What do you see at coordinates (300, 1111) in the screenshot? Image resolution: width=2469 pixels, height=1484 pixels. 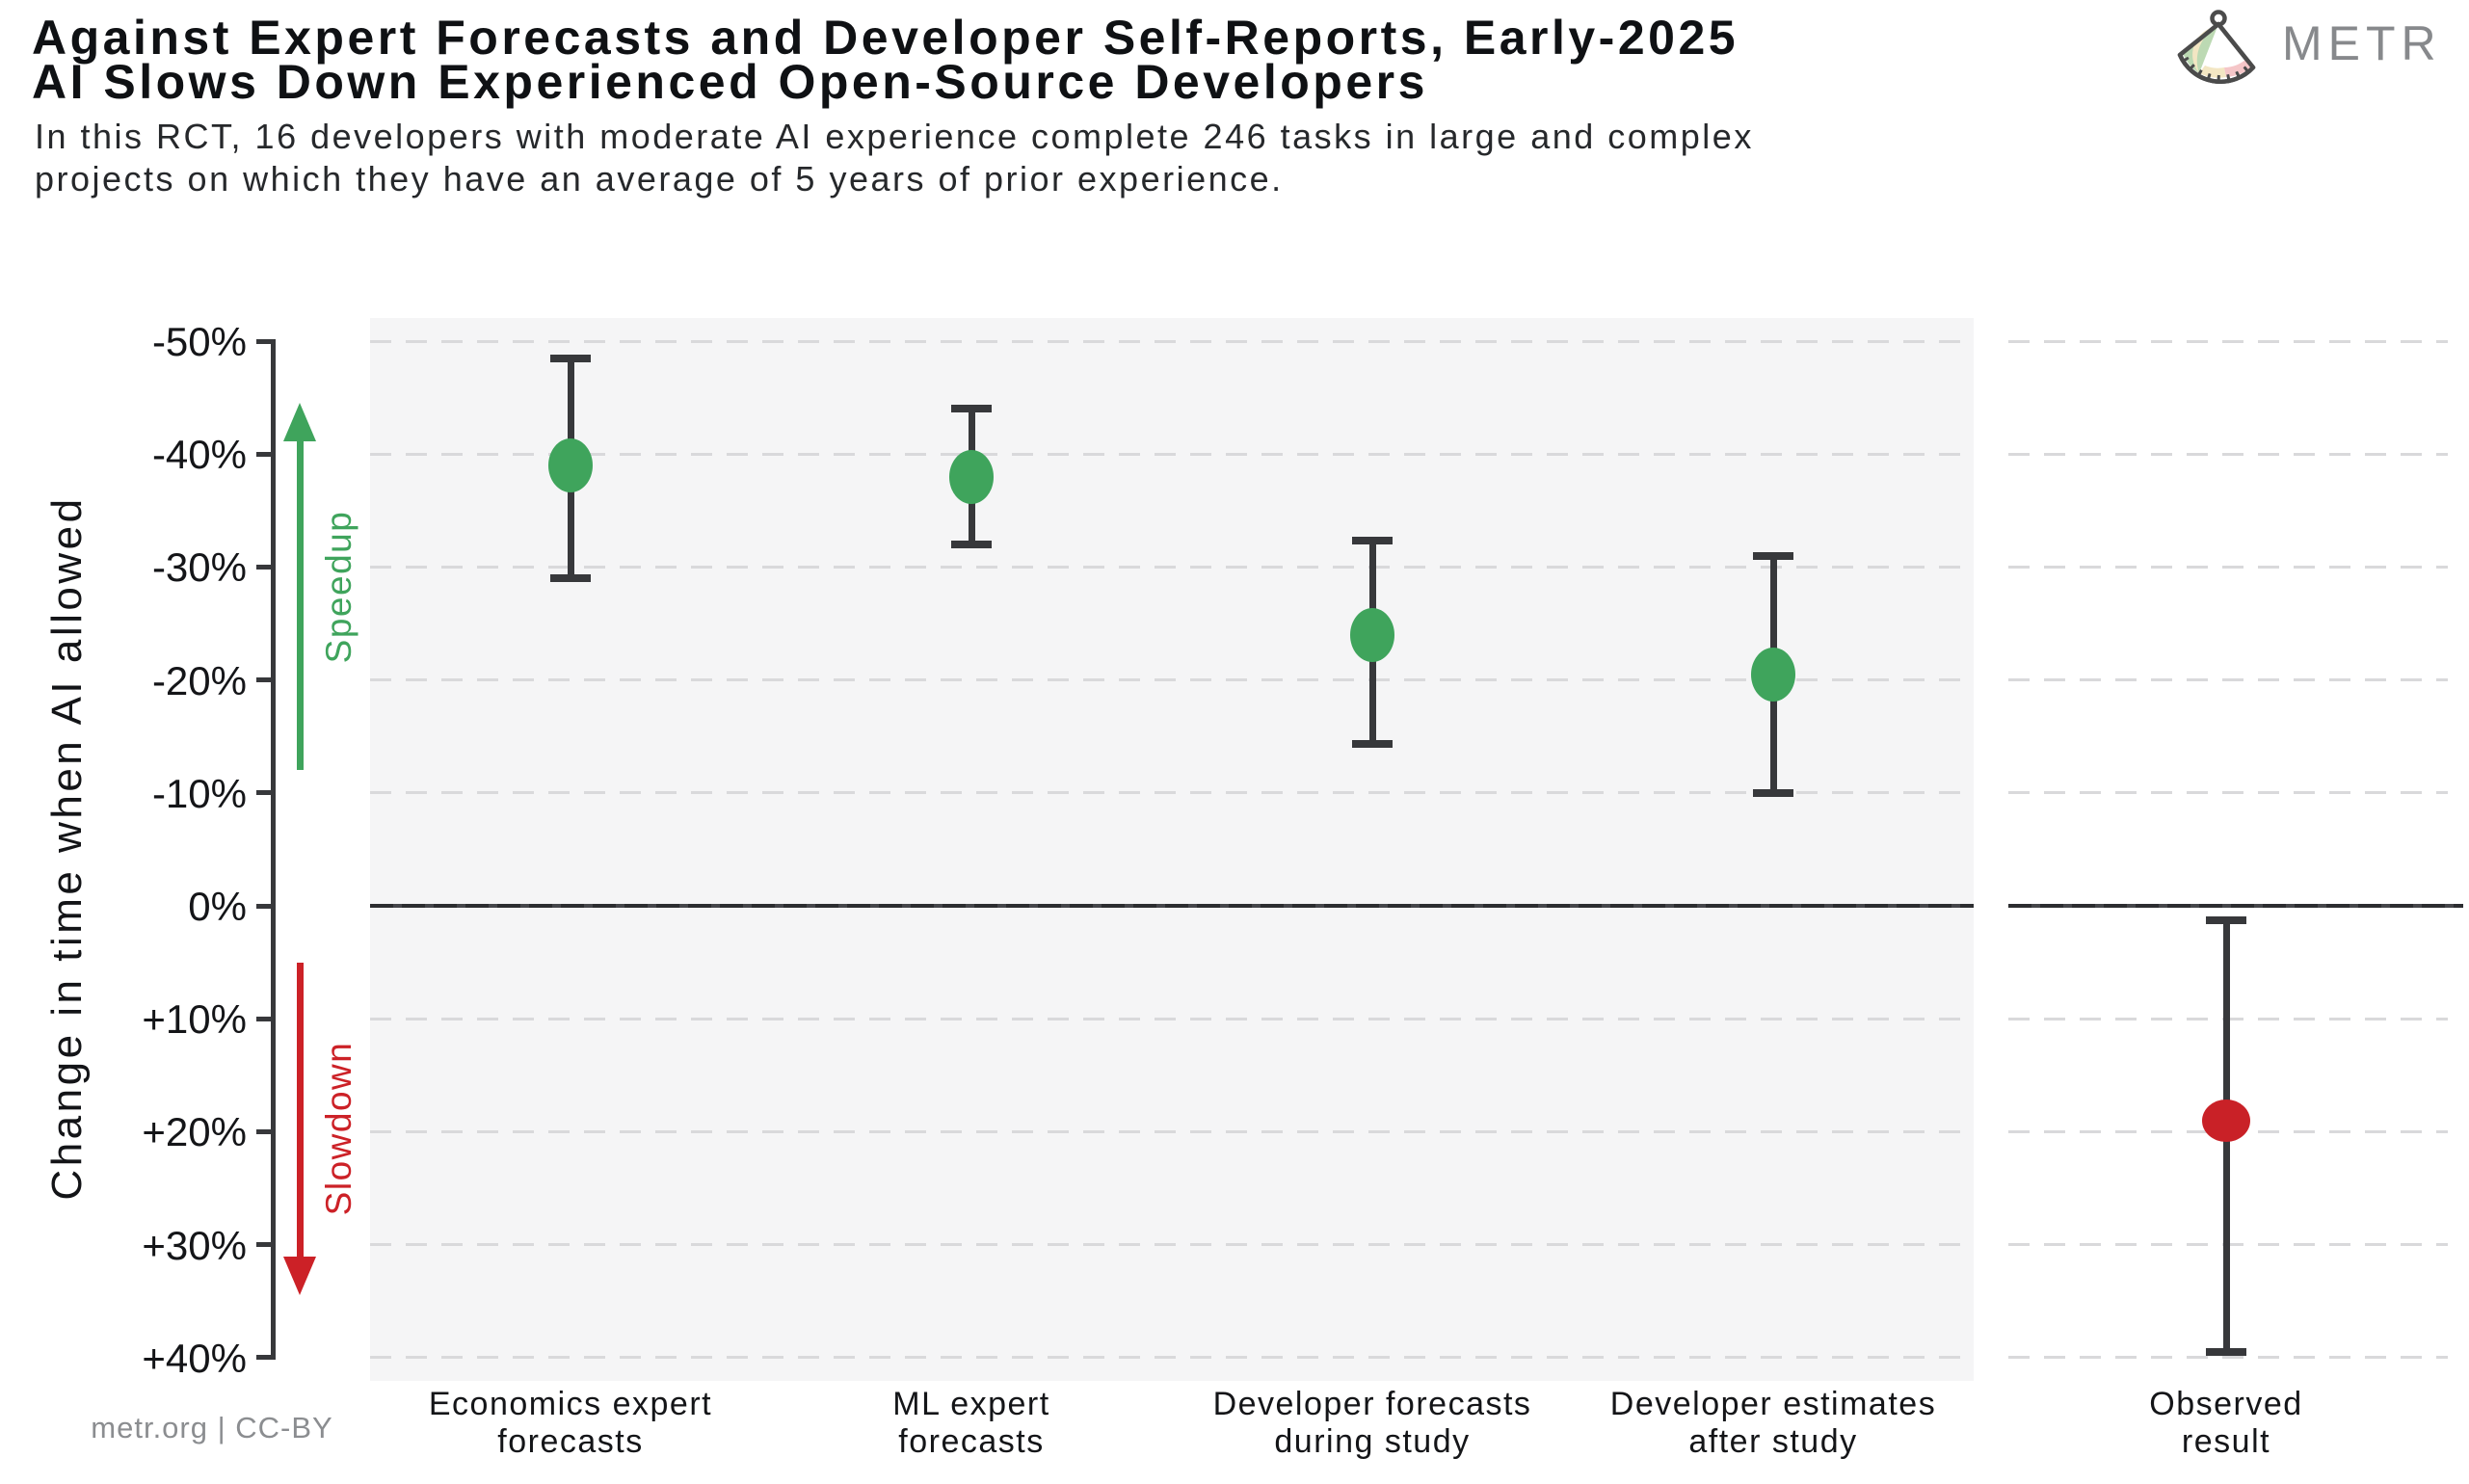 I see `slowdown-arrow-shaft` at bounding box center [300, 1111].